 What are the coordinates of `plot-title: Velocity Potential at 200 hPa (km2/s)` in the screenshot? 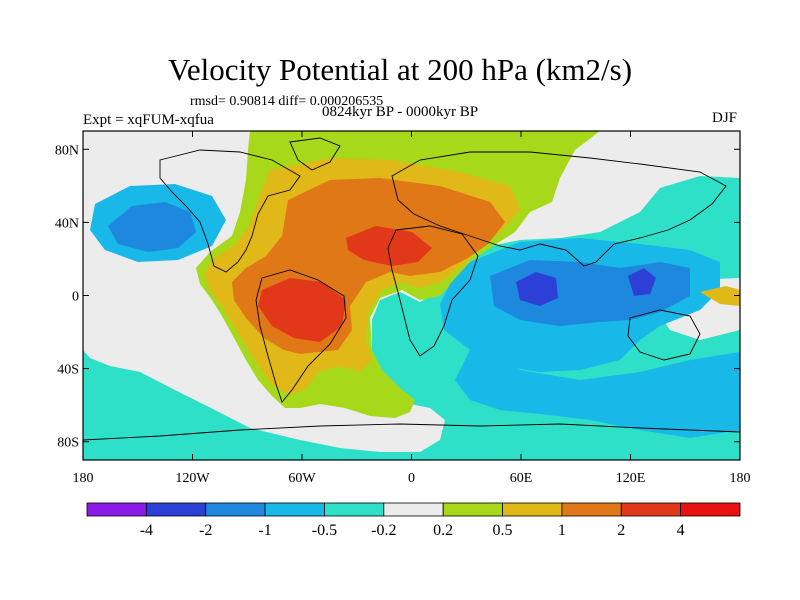 It's located at (400, 69).